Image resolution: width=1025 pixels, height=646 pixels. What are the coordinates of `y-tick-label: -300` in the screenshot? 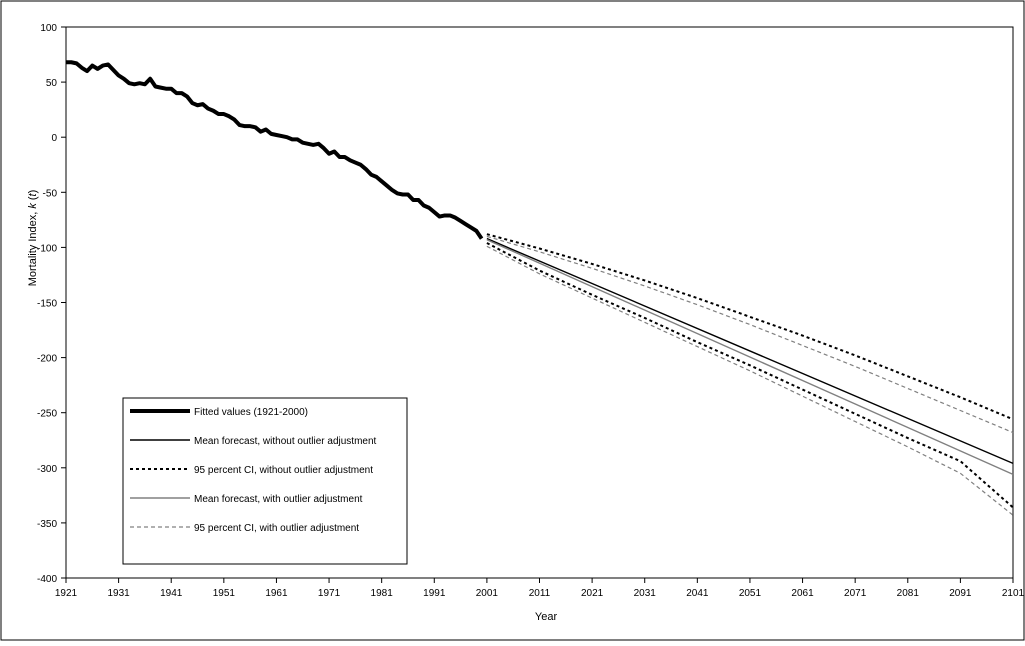 It's located at (47, 469).